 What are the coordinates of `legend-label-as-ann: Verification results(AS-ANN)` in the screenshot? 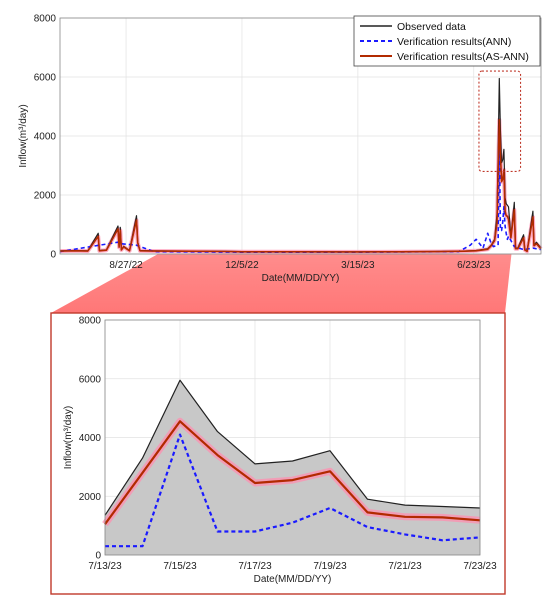 It's located at (463, 57).